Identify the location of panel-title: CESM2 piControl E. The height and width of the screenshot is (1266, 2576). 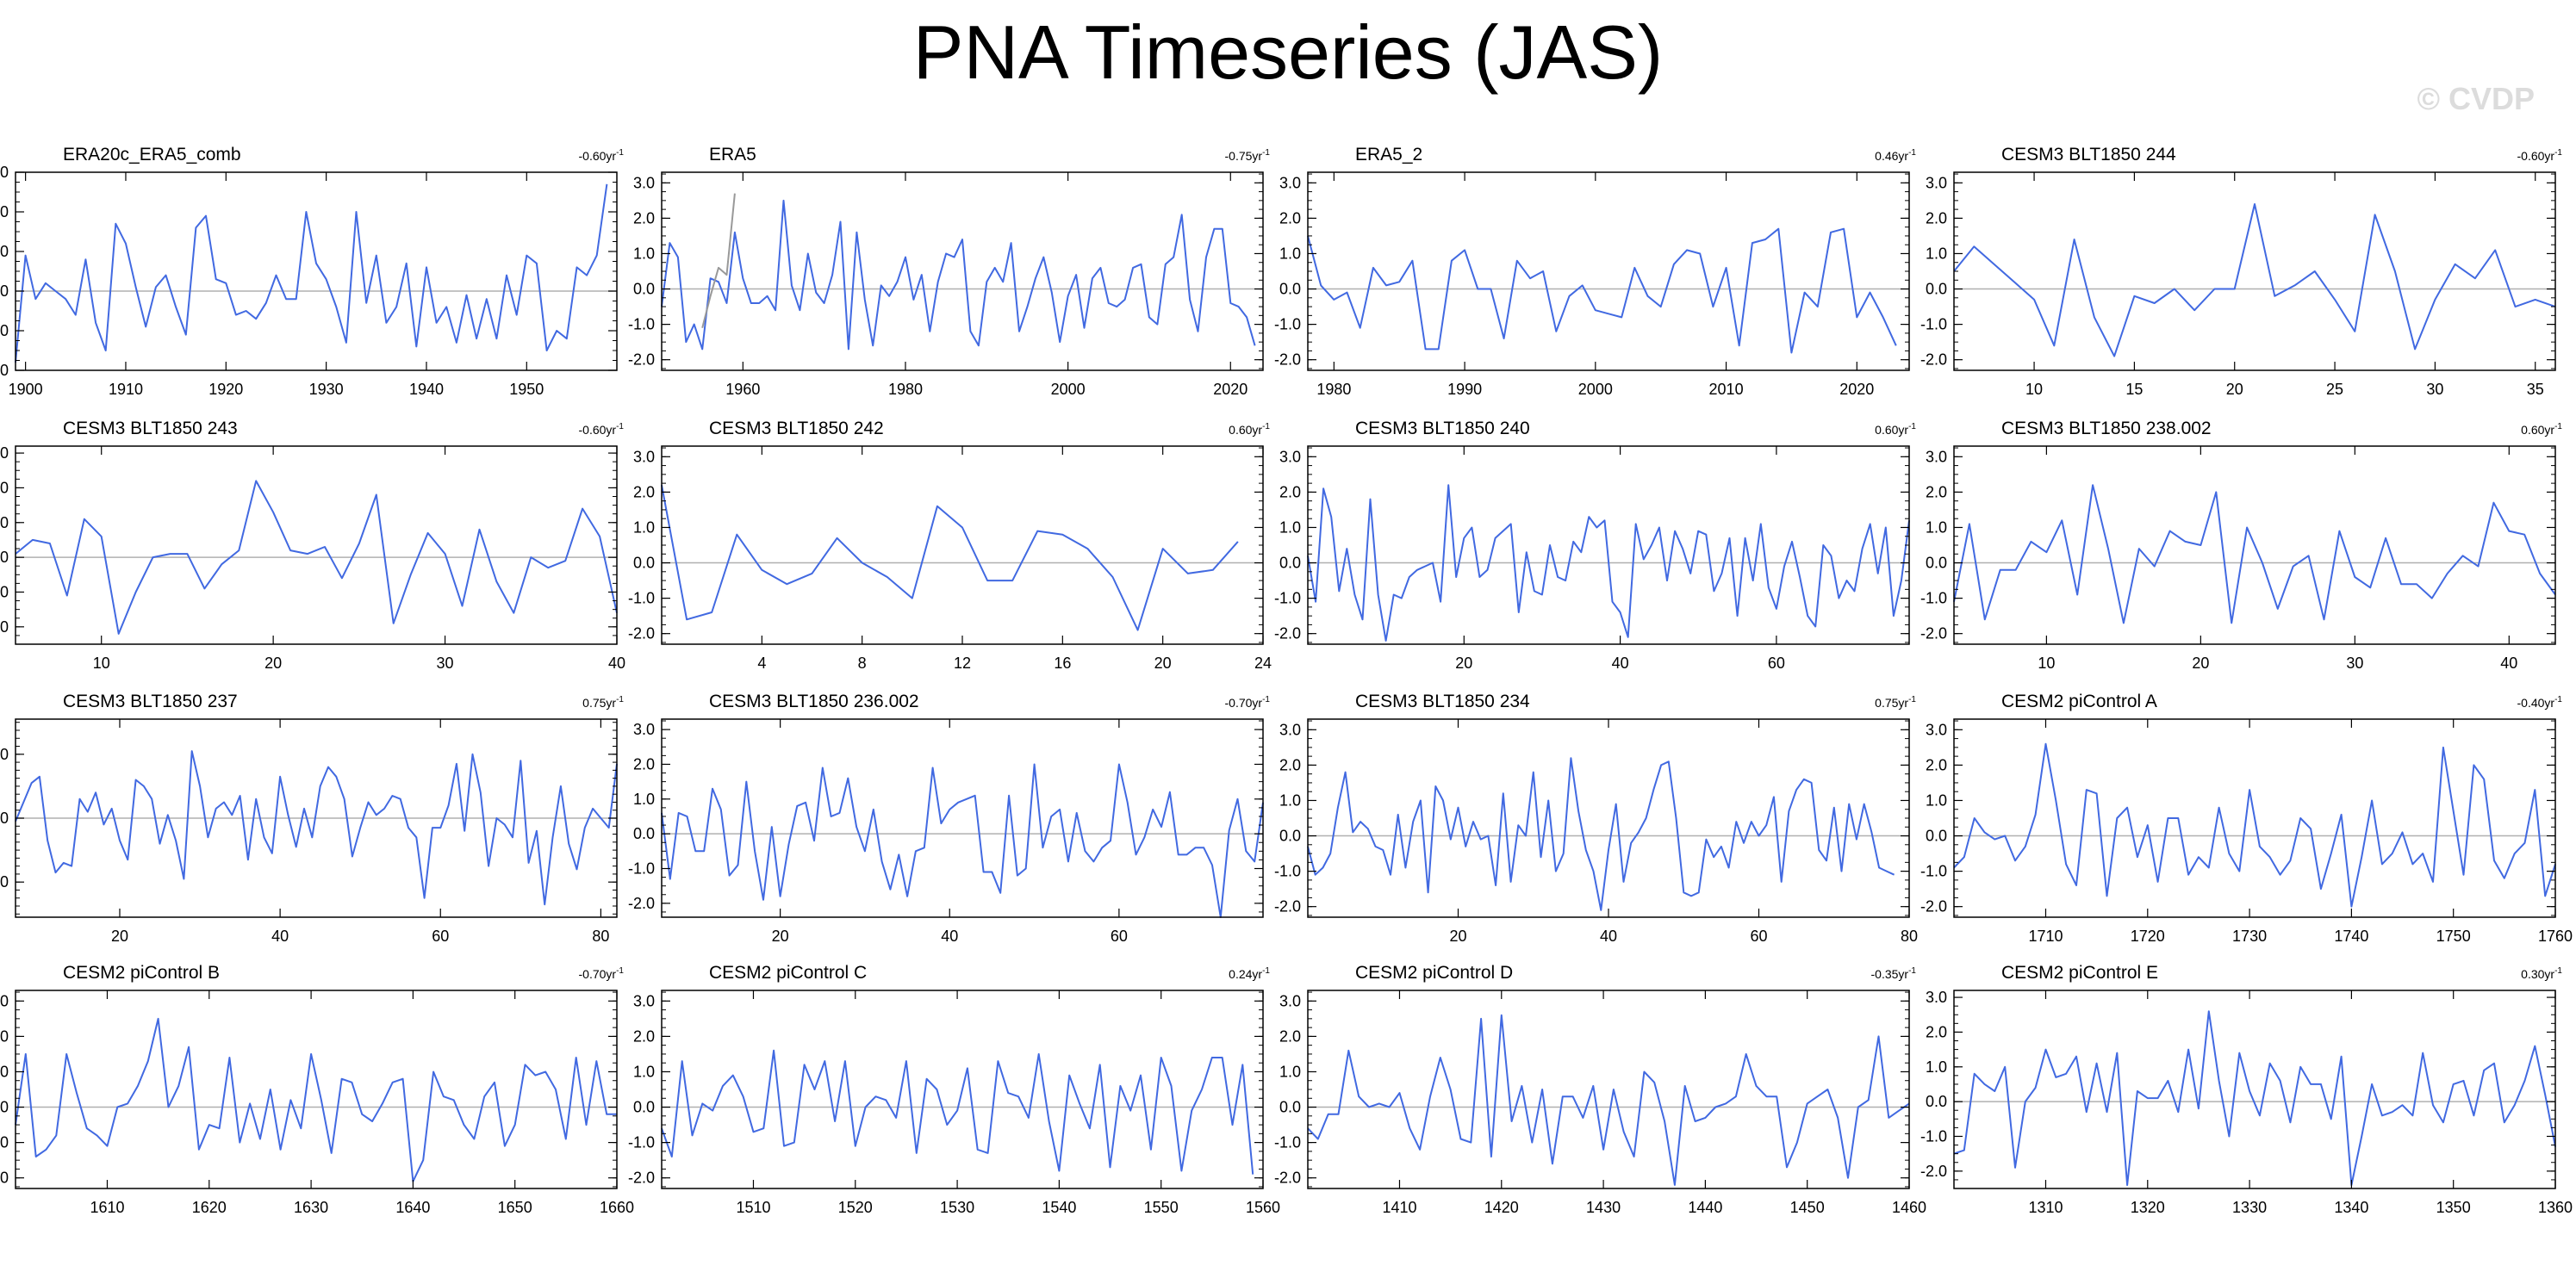
(2080, 973).